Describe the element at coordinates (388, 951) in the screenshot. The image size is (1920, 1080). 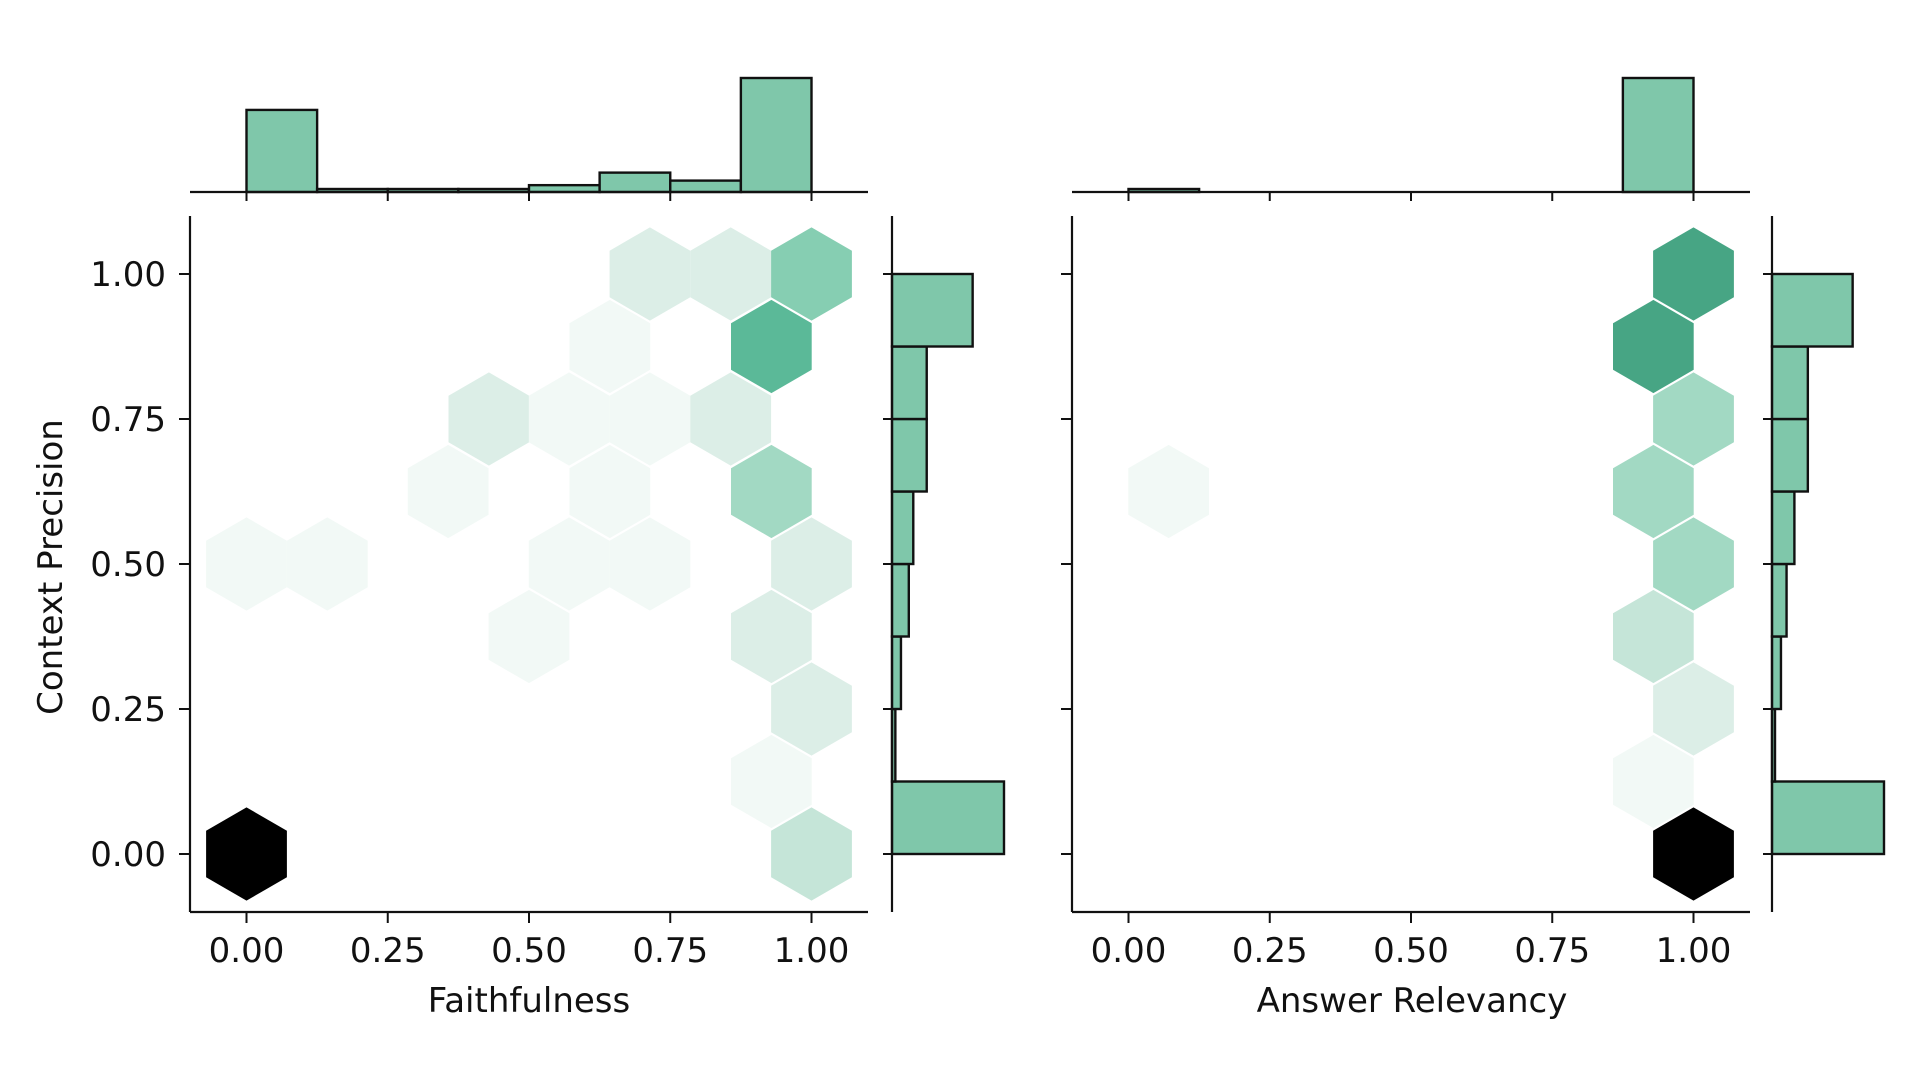
I see `x-tick-label-left-1: 0.25` at that location.